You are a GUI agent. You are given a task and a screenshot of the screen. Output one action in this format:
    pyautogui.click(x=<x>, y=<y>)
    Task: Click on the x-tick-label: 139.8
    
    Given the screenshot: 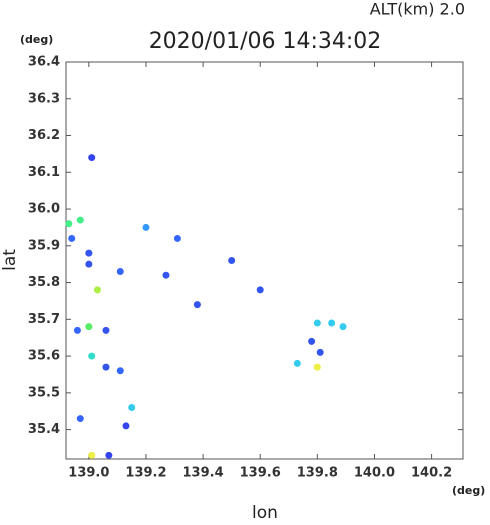 What is the action you would take?
    pyautogui.click(x=317, y=473)
    